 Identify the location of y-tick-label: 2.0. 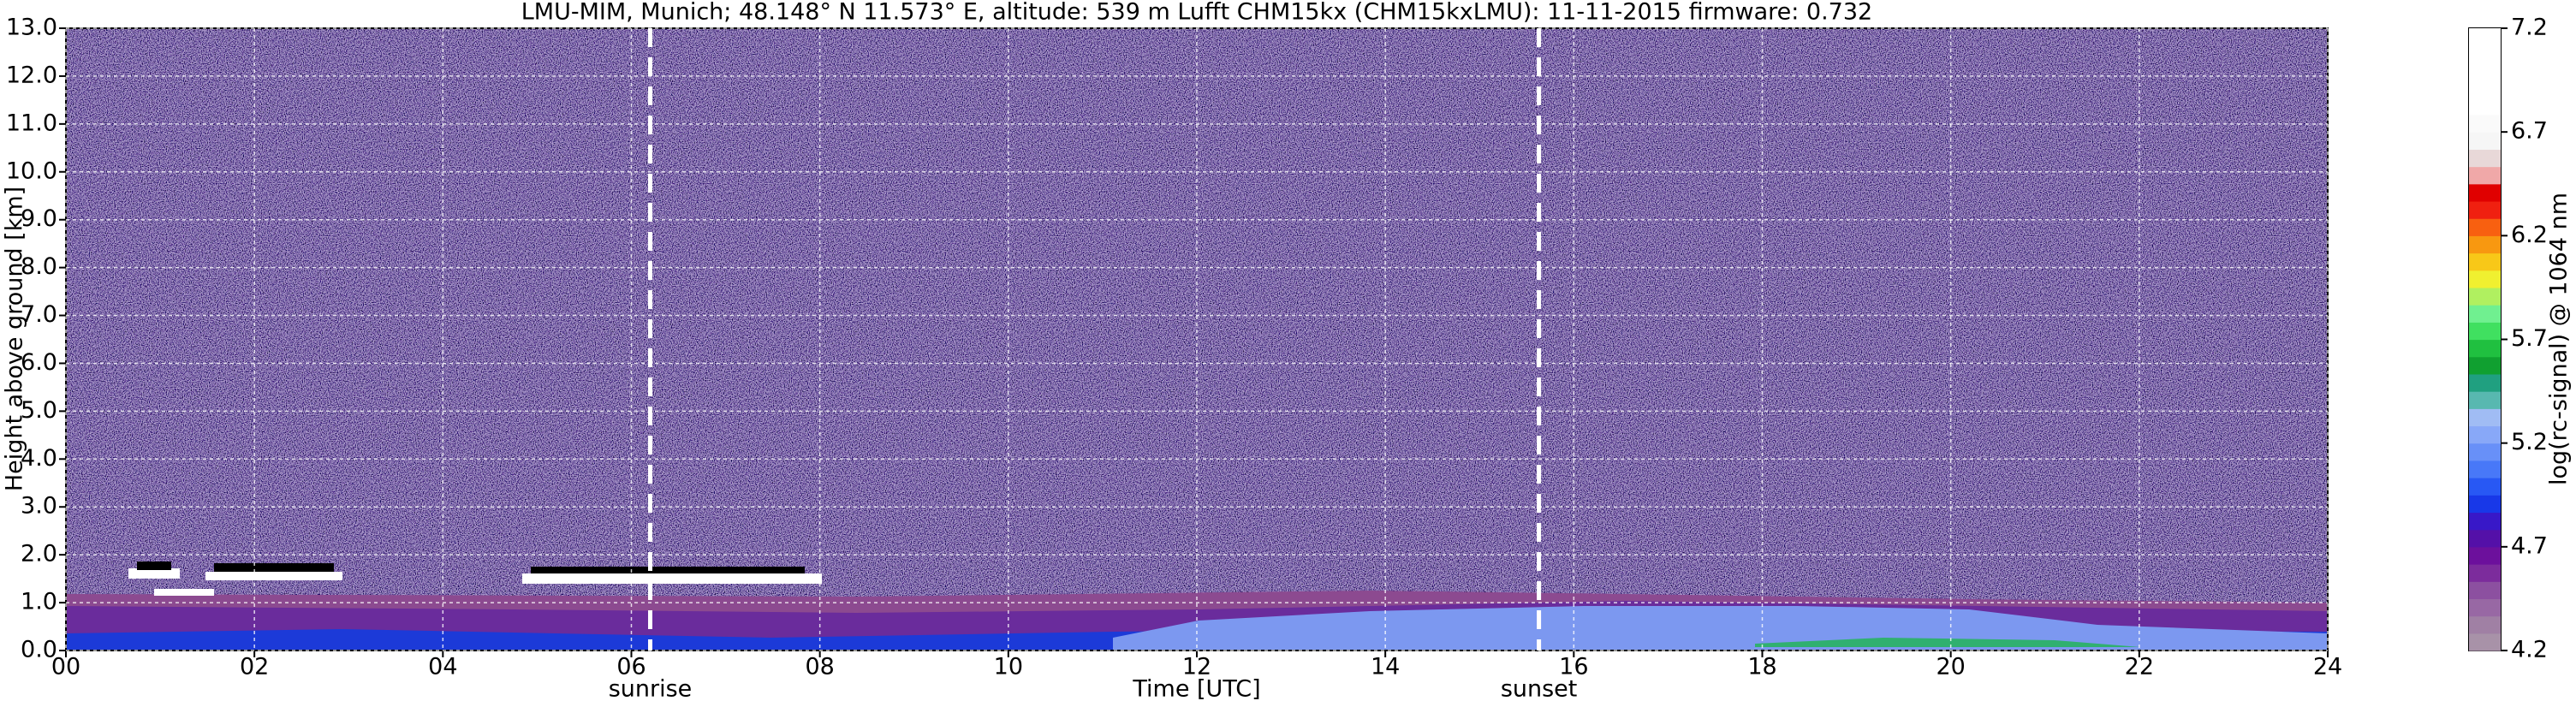
(39, 554).